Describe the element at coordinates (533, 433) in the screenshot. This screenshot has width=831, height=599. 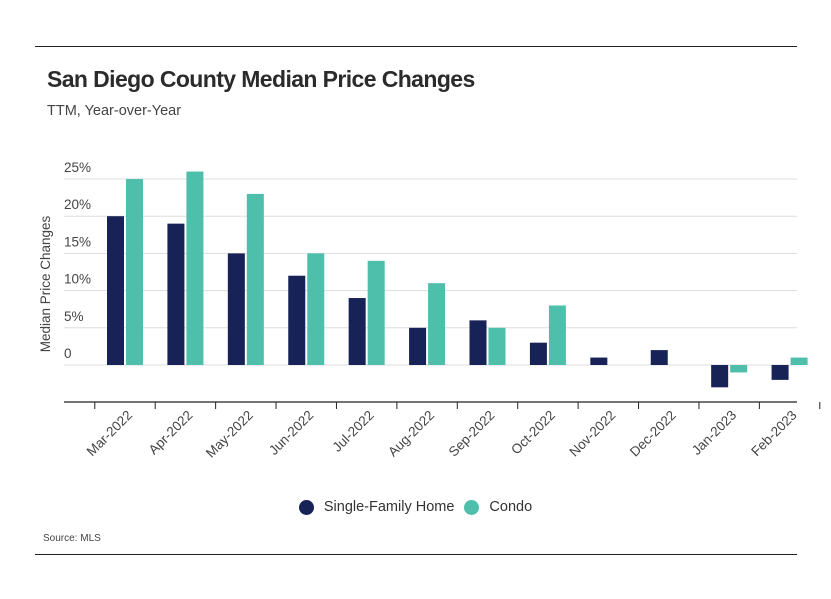
I see `x-tick-label: Oct-2022` at that location.